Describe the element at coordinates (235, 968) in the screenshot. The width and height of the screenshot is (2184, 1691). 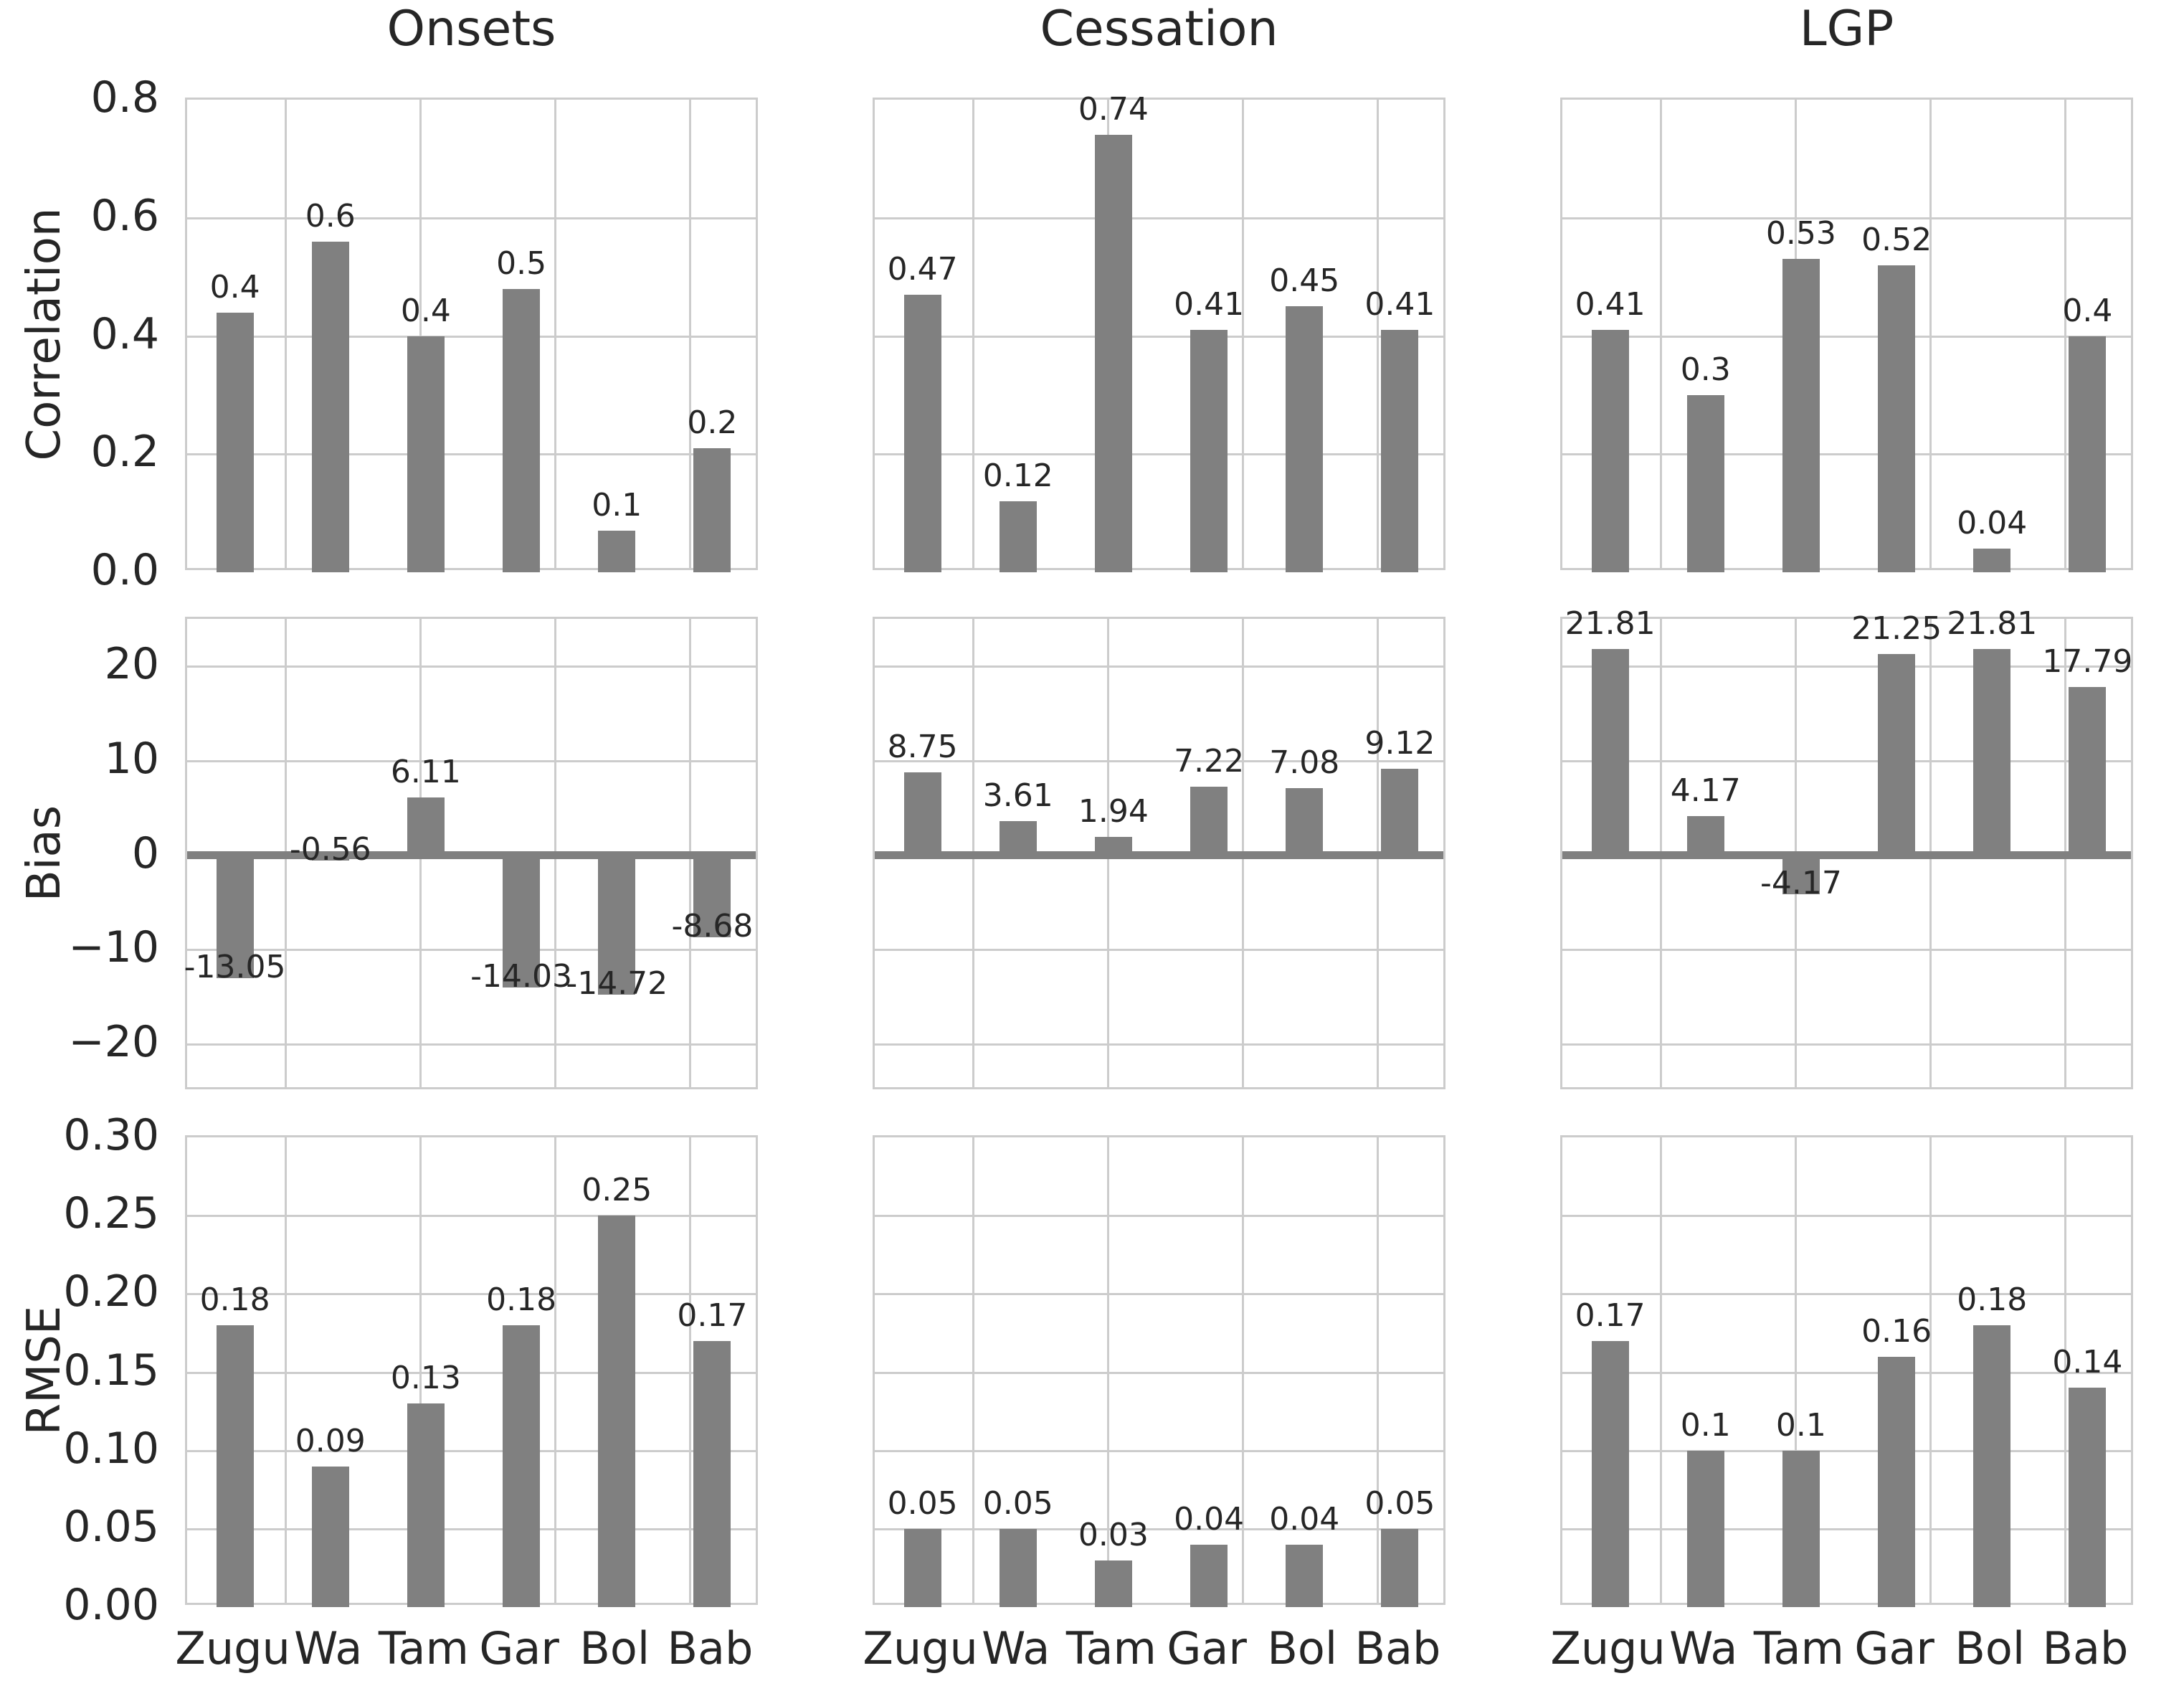
I see `bar-value-label: -13.05` at that location.